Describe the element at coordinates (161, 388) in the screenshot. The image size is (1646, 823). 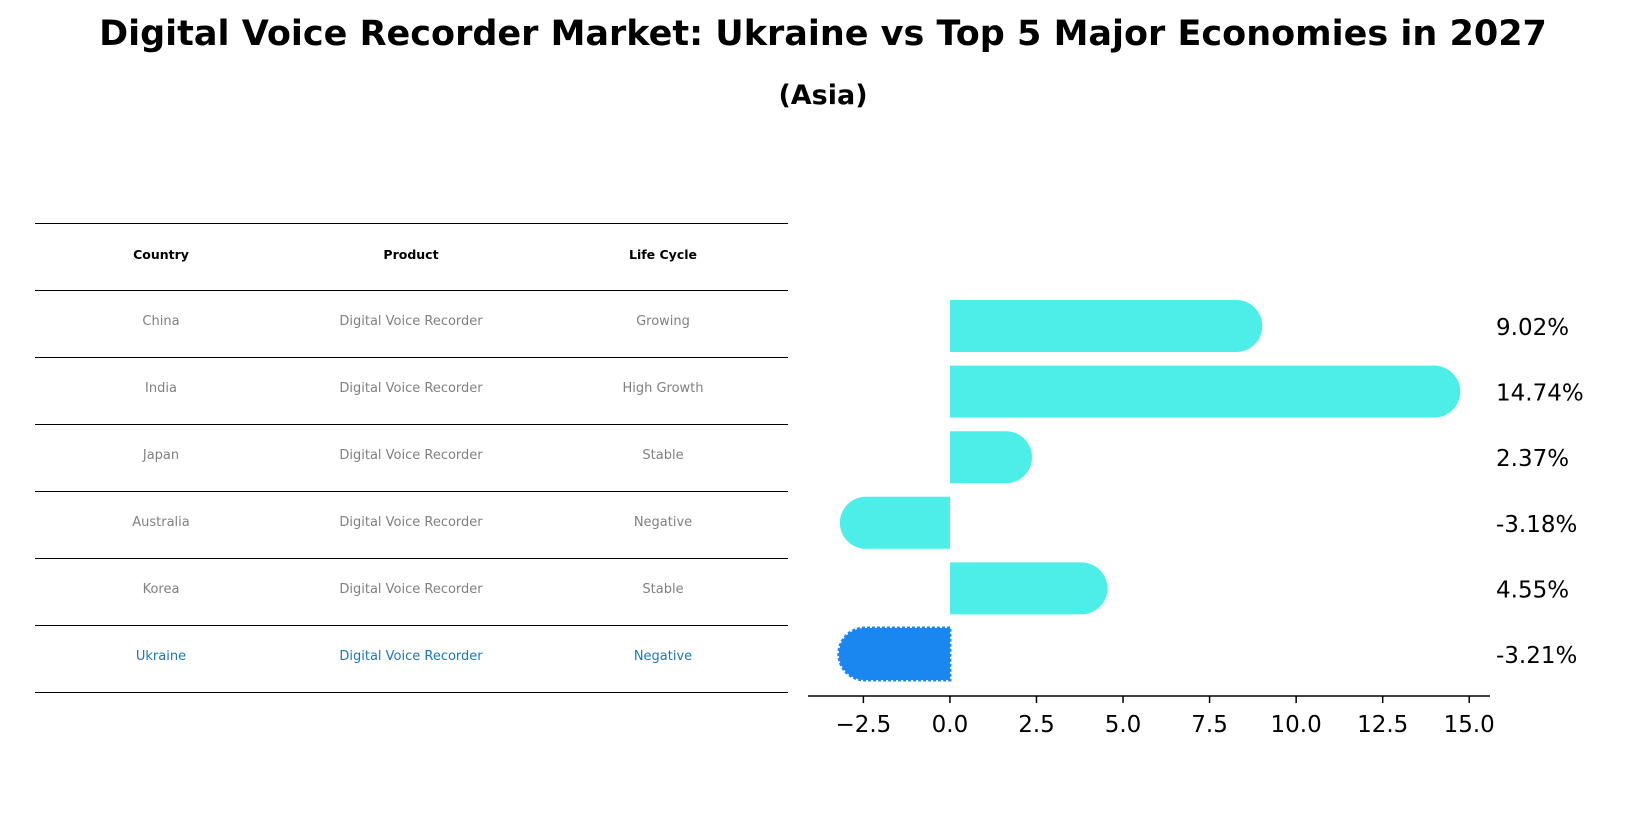
I see `table-cell: India` at that location.